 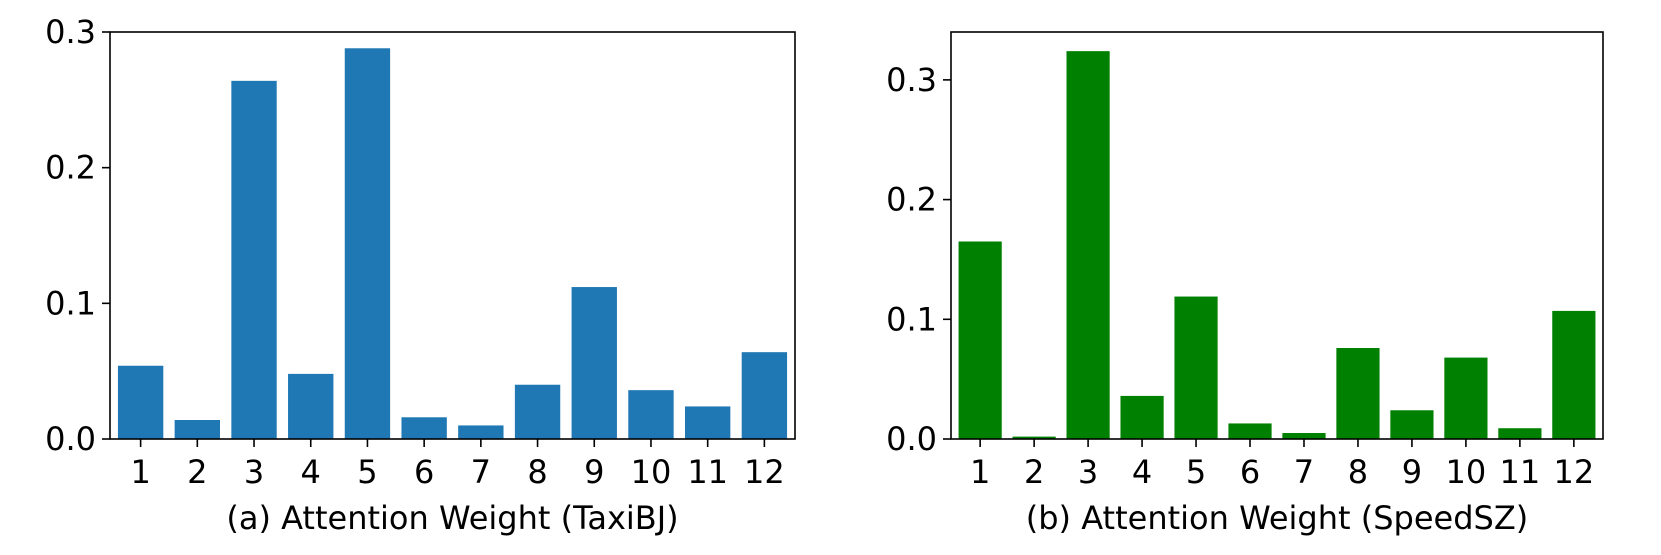 What do you see at coordinates (481, 472) in the screenshot?
I see `x-tick-label-a-7: 7` at bounding box center [481, 472].